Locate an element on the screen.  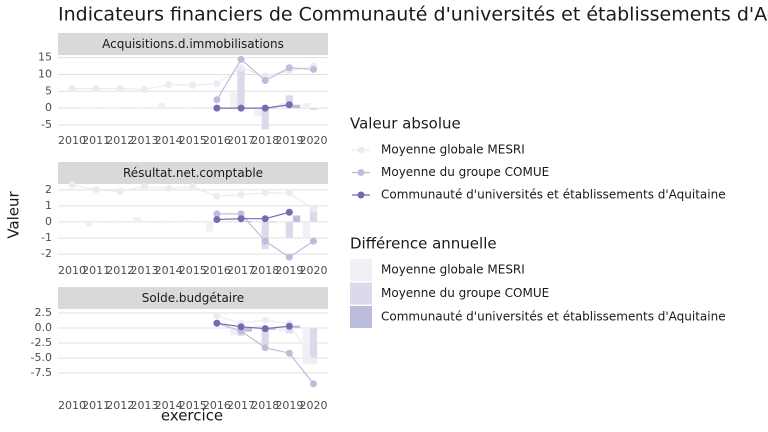
legend-title: Différence annuelle is located at coordinates (423, 244).